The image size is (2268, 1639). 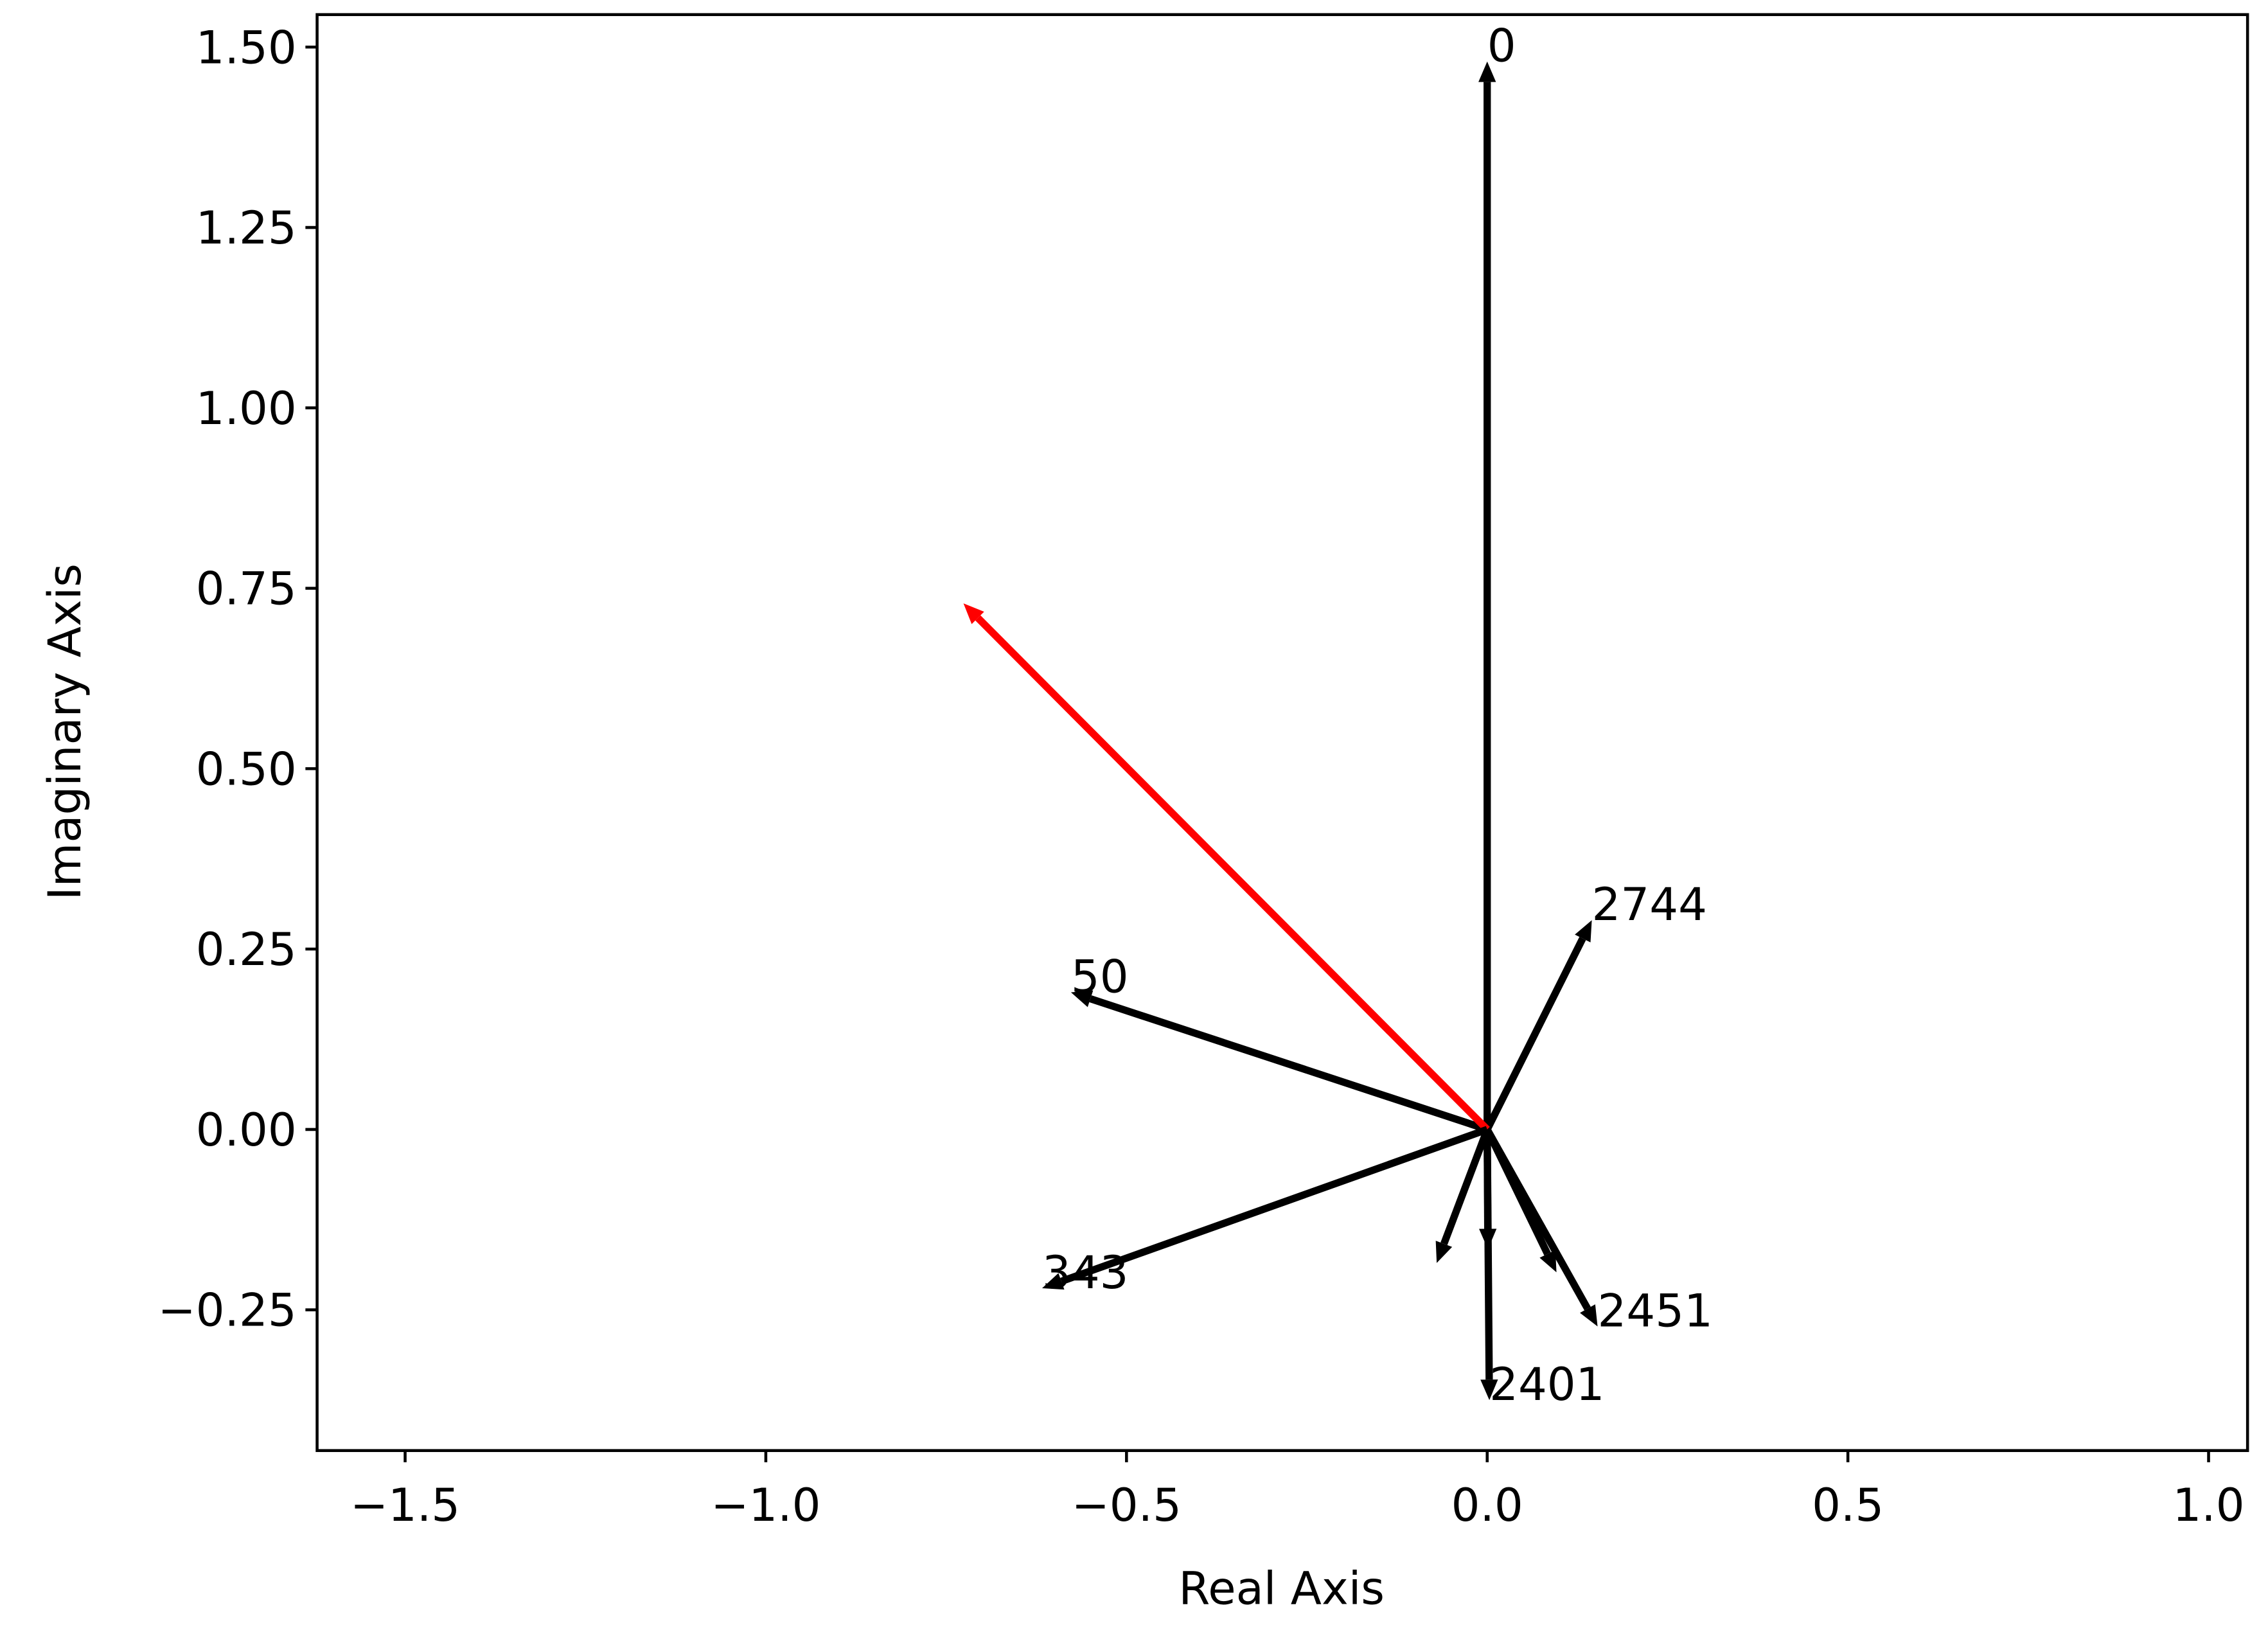 What do you see at coordinates (246, 408) in the screenshot?
I see `y-tick-label: 1.00` at bounding box center [246, 408].